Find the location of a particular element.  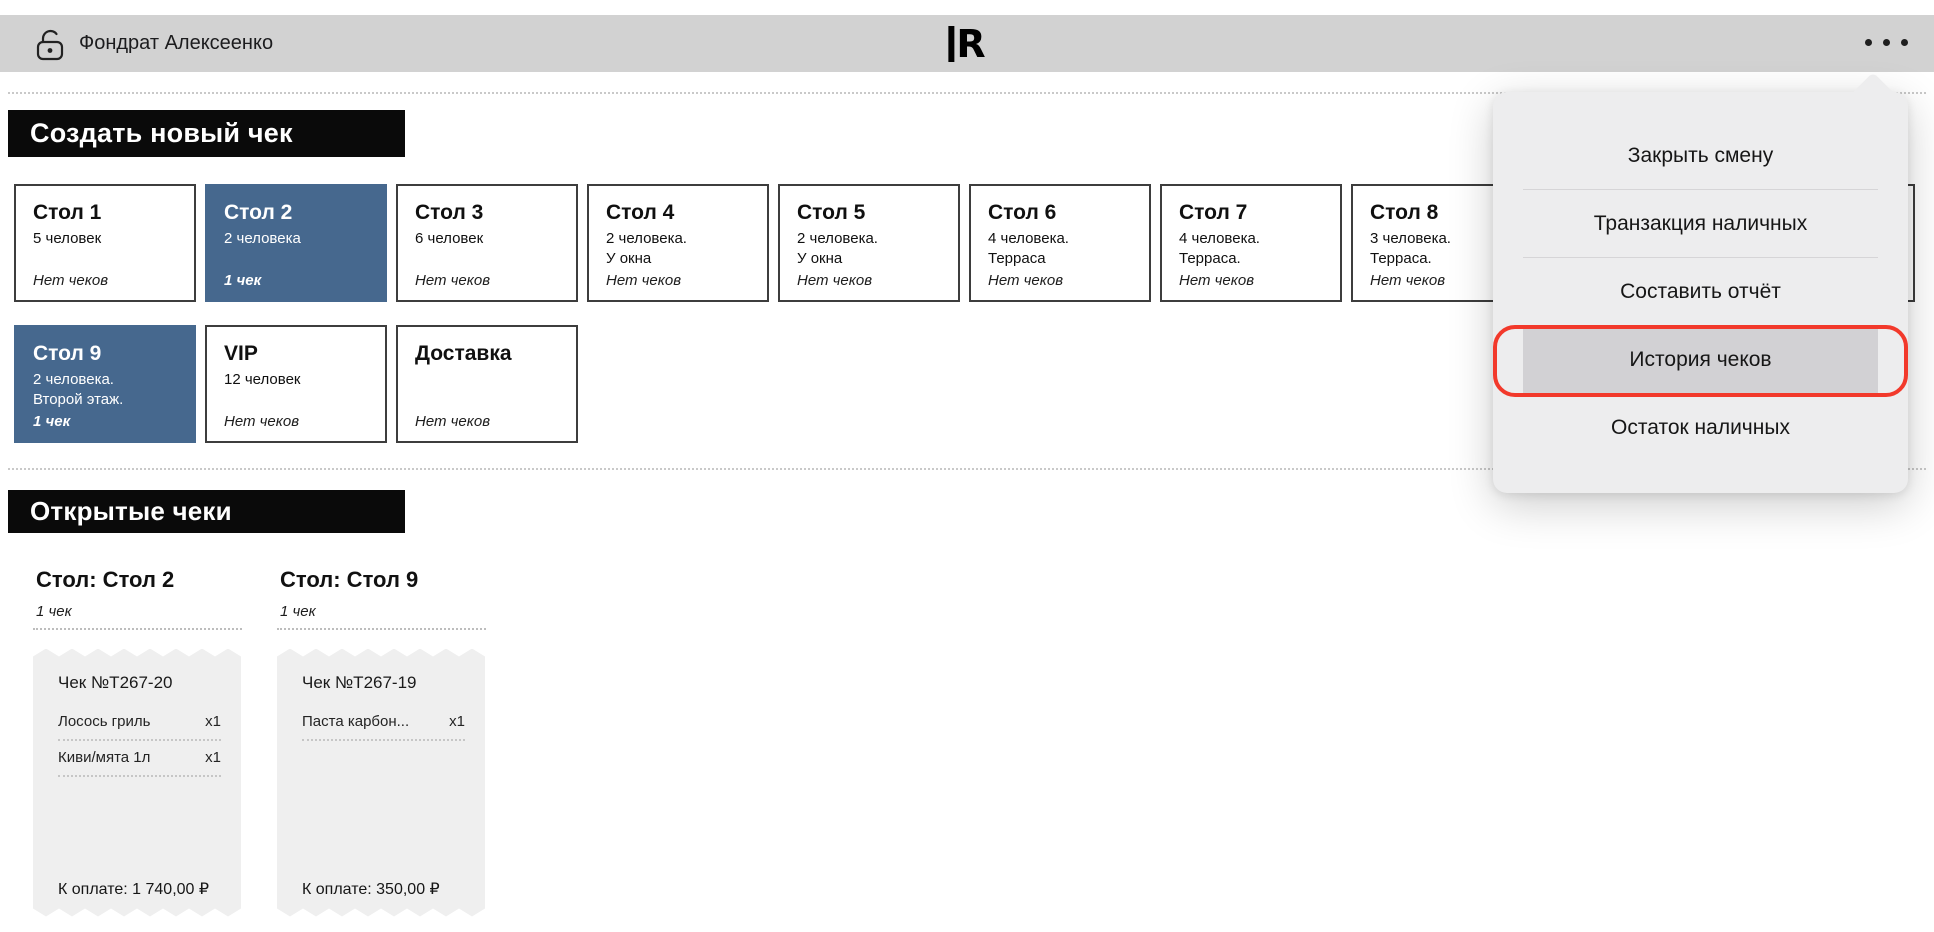

section-title-open-checks: Открытые чеки is located at coordinates (206, 511).